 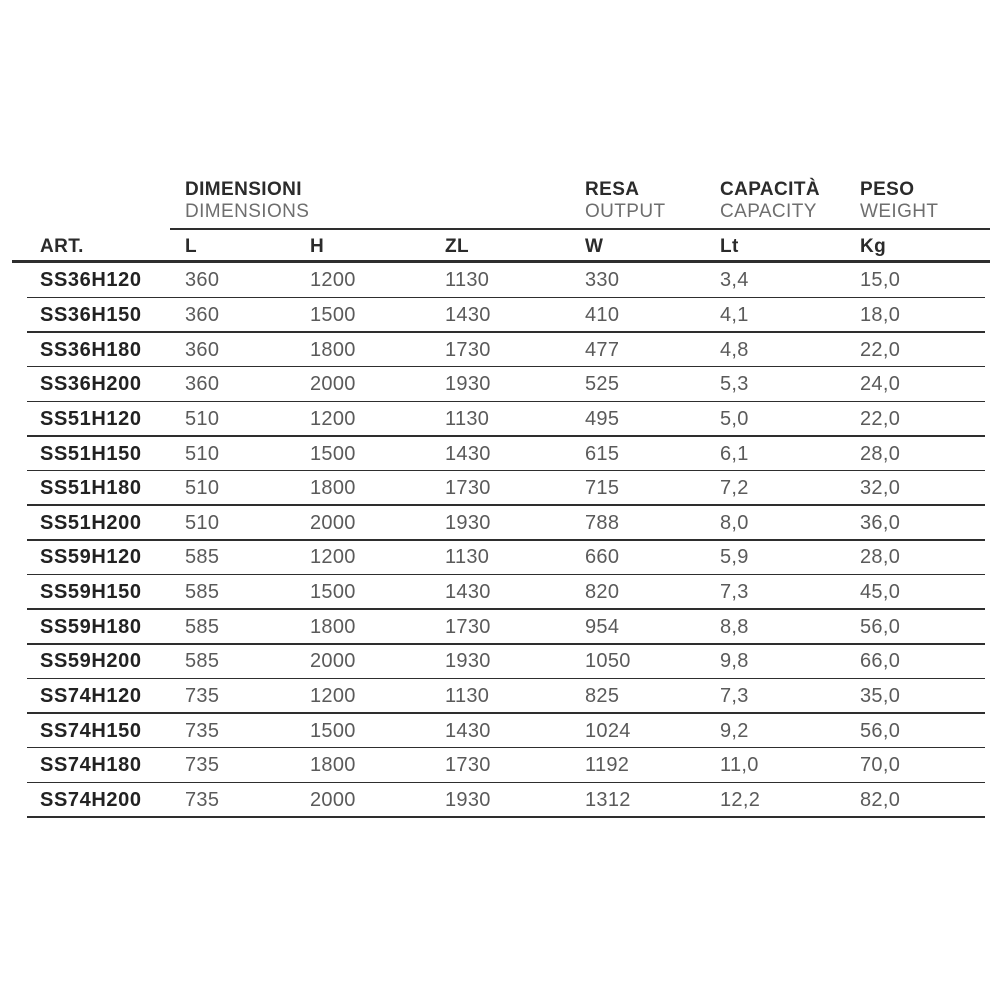 I want to click on table-row: SS59H150 585 1500 1430 820 7,3 45,0, so click(x=501, y=592).